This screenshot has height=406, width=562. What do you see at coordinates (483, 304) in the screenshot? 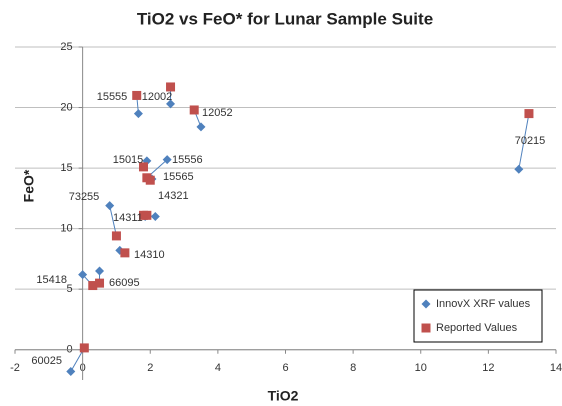
I see `legend-label: InnovX XRF values` at bounding box center [483, 304].